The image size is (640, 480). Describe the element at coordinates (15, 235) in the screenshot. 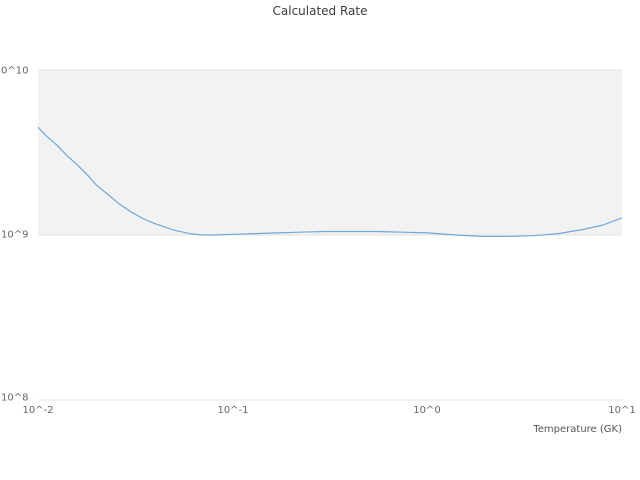

I see `y-tick-1e9: 10^9` at that location.